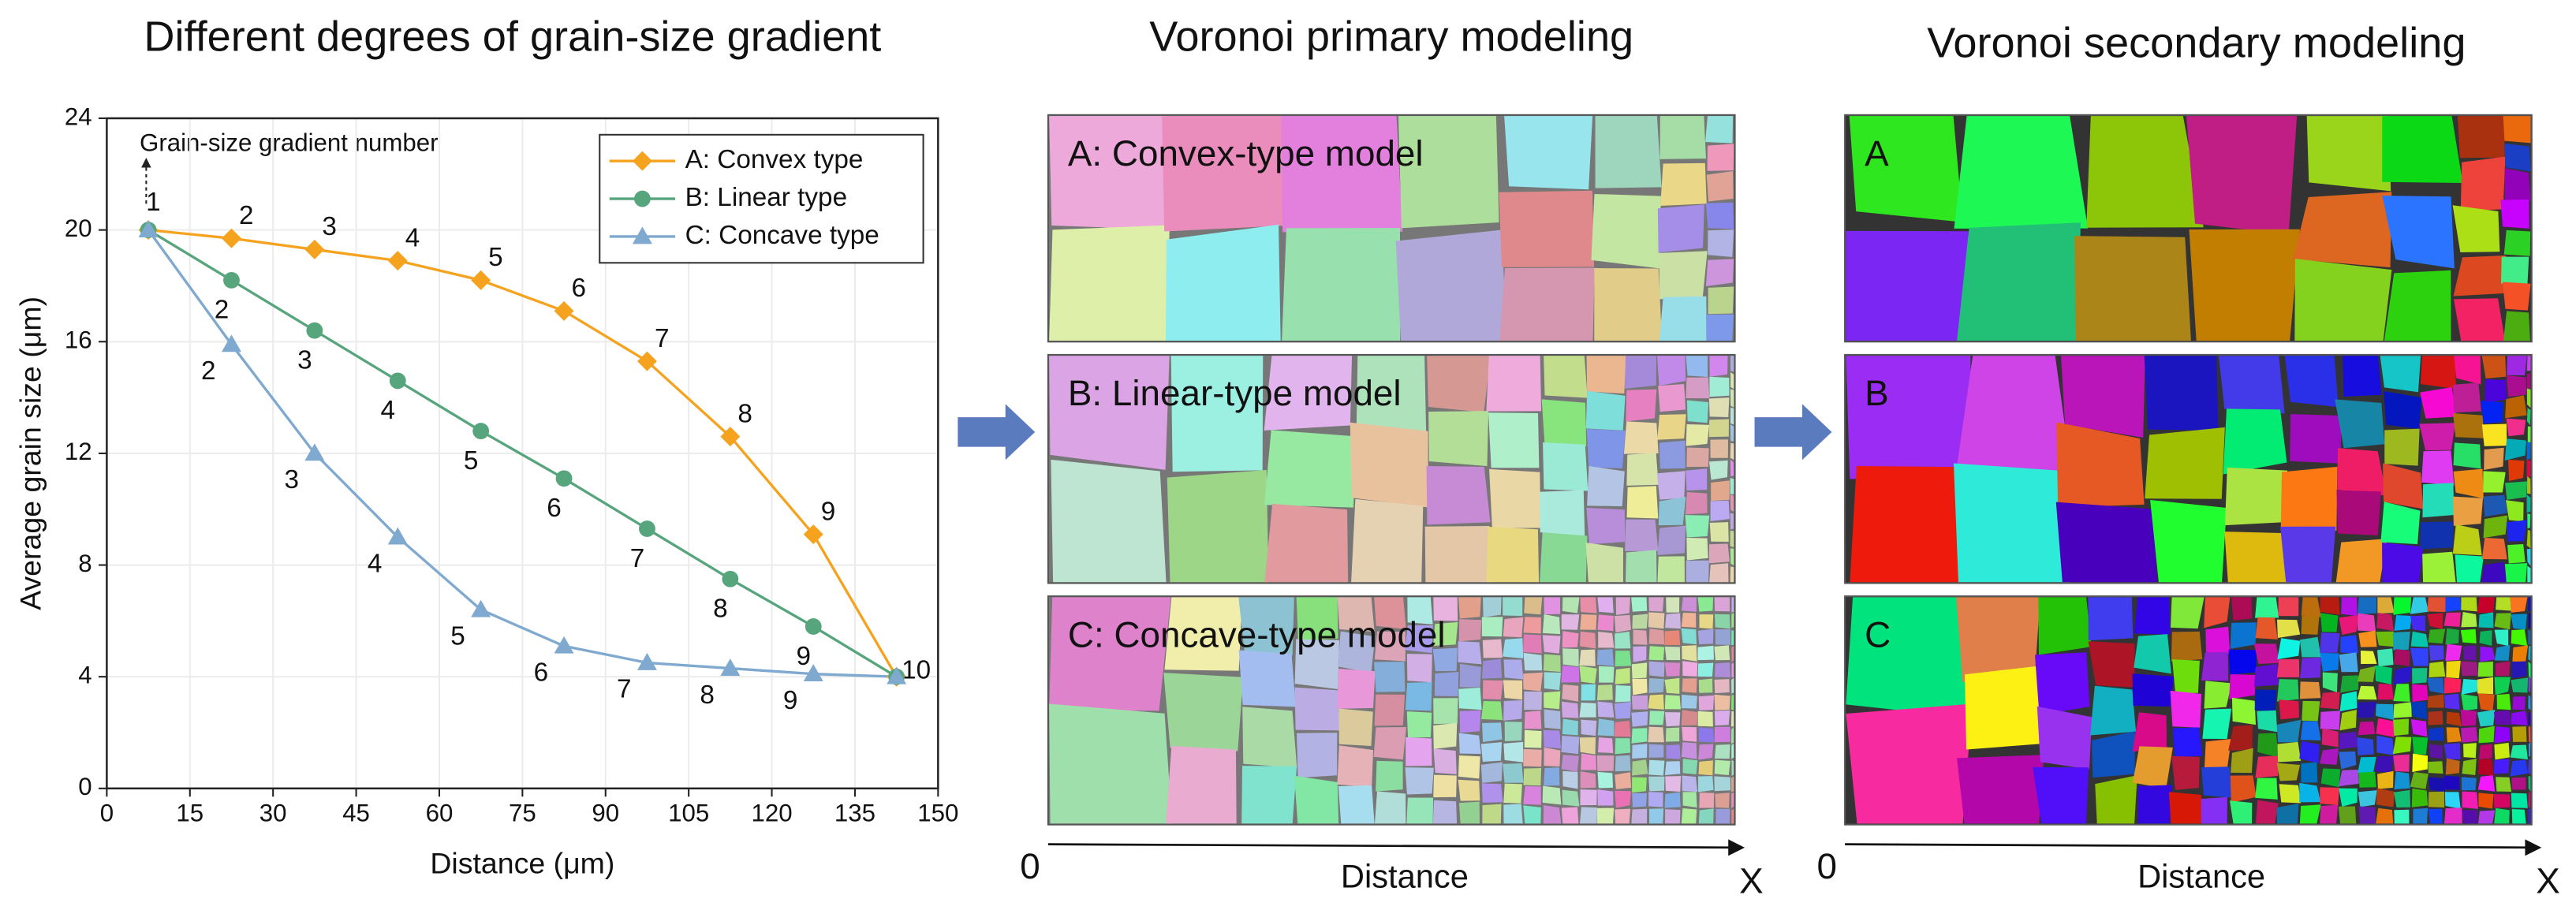 This screenshot has height=910, width=2576. What do you see at coordinates (78, 228) in the screenshot?
I see `y-tick-label: 20` at bounding box center [78, 228].